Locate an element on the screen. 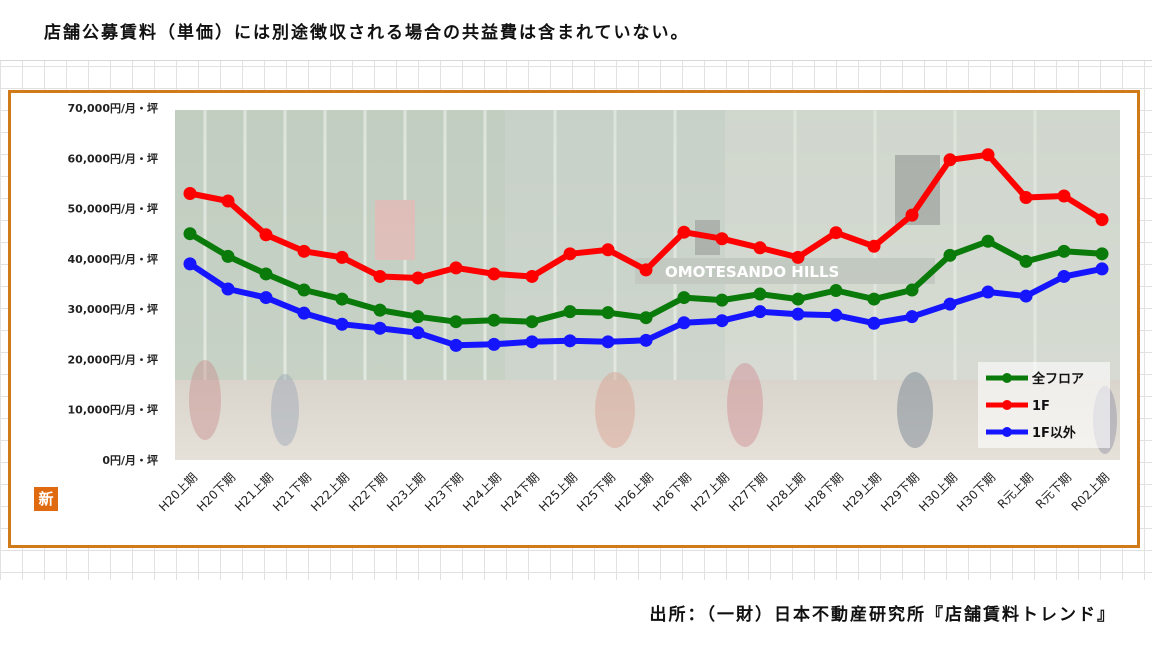 This screenshot has width=1152, height=647. x-tick-label: H30上期 is located at coordinates (938, 492).